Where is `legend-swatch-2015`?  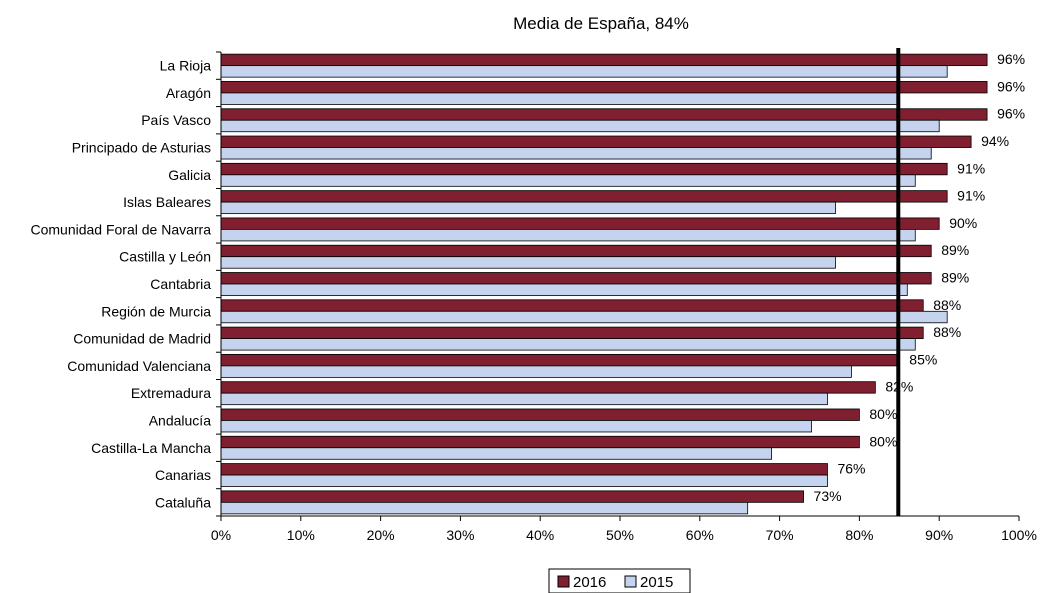
legend-swatch-2015 is located at coordinates (630, 581).